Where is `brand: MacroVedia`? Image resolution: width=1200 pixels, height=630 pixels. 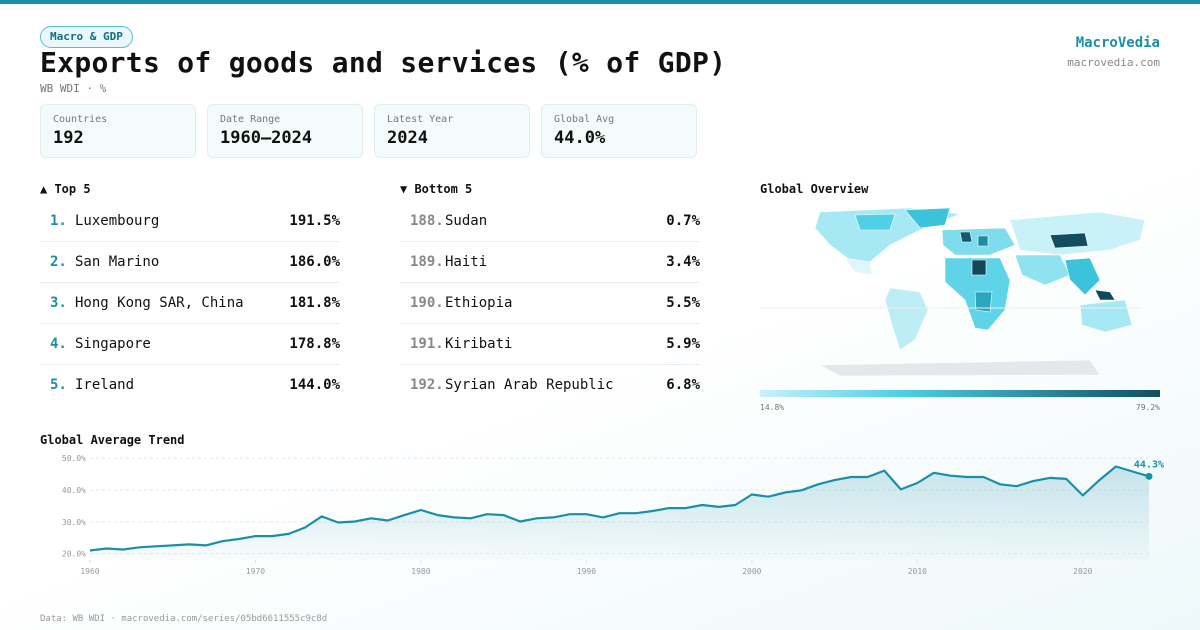 brand: MacroVedia is located at coordinates (1117, 43).